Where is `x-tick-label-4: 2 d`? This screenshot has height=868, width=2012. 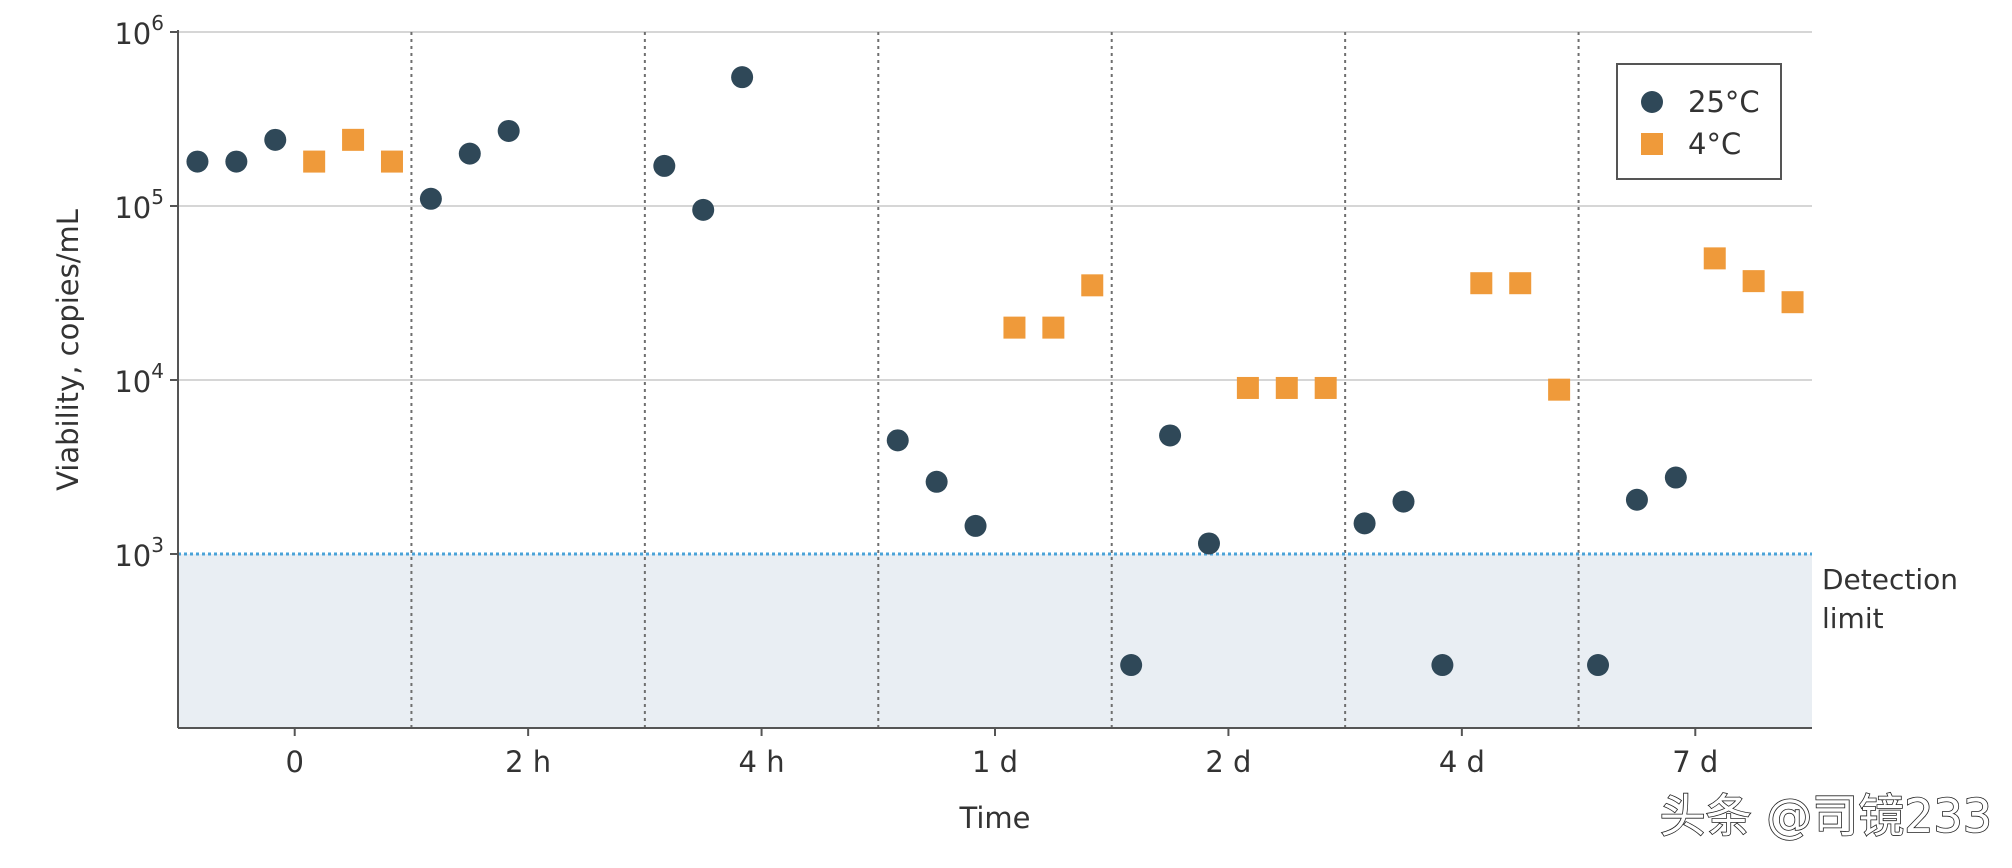 x-tick-label-4: 2 d is located at coordinates (1228, 762).